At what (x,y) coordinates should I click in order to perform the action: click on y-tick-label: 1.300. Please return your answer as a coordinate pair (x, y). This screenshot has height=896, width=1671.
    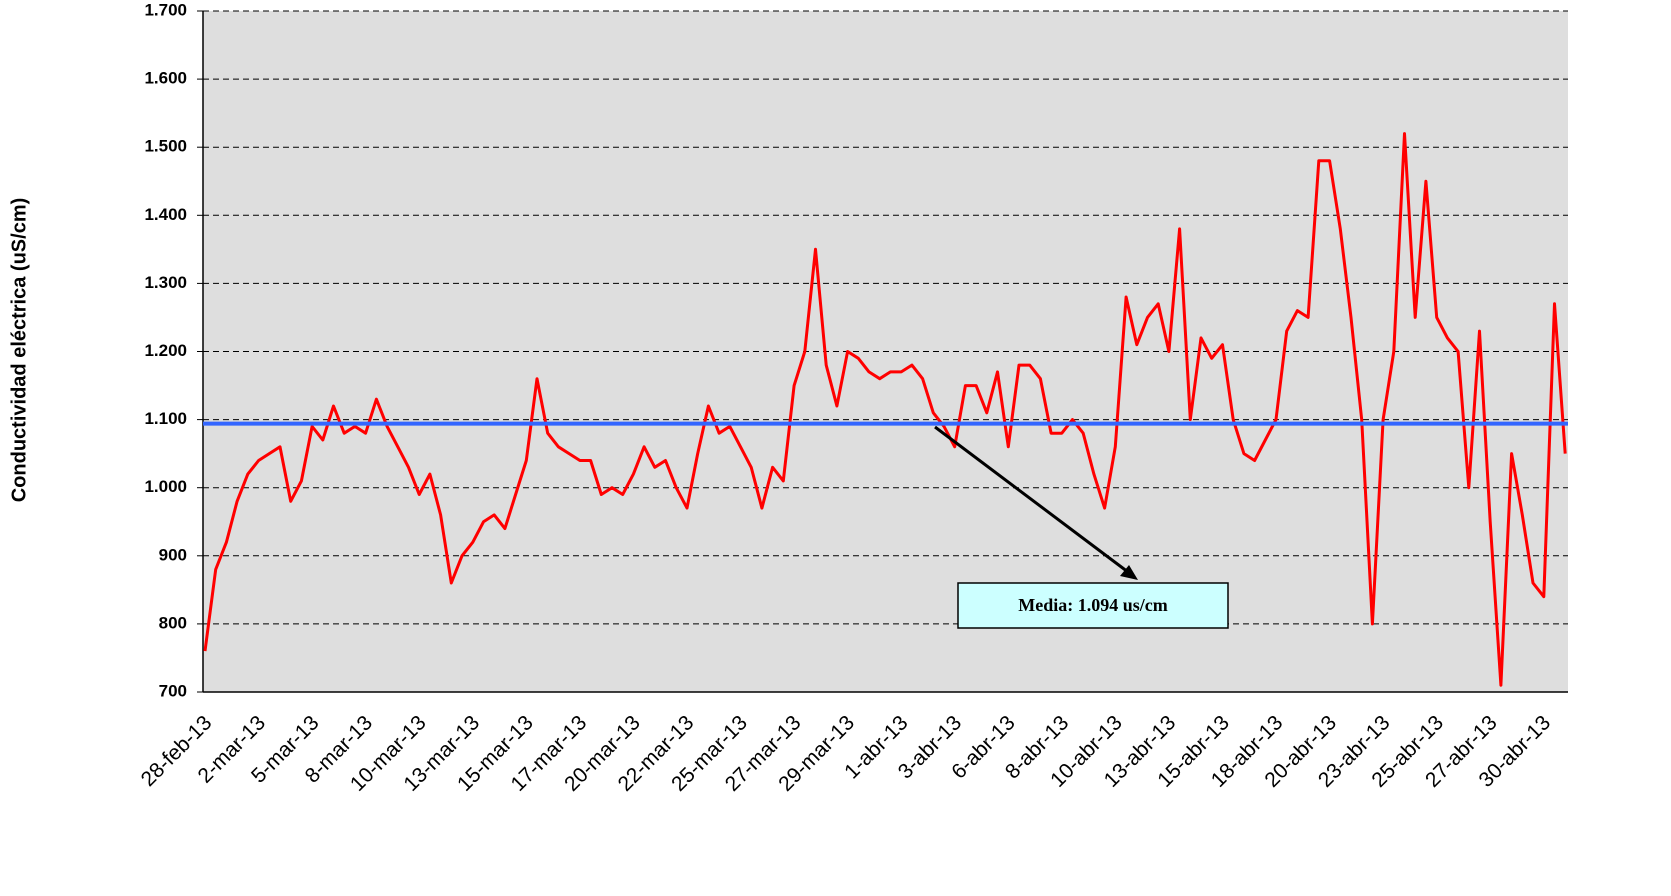
    Looking at the image, I should click on (165, 282).